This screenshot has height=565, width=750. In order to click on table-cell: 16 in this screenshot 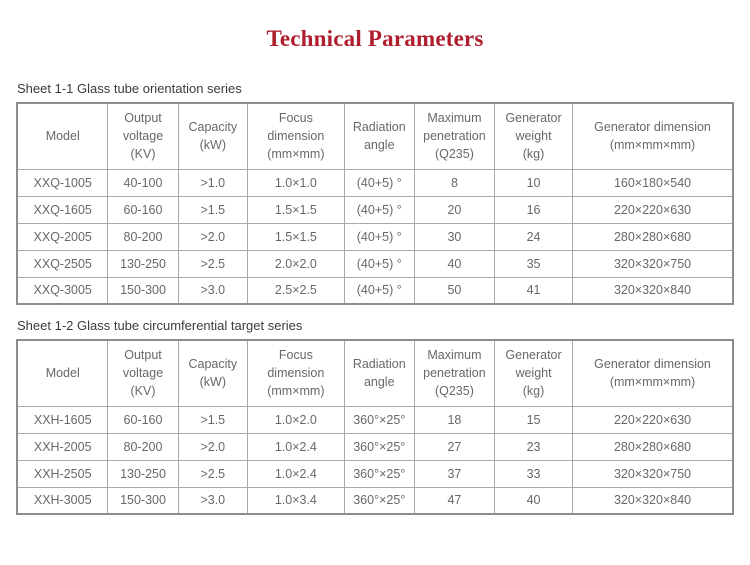, I will do `click(534, 209)`.